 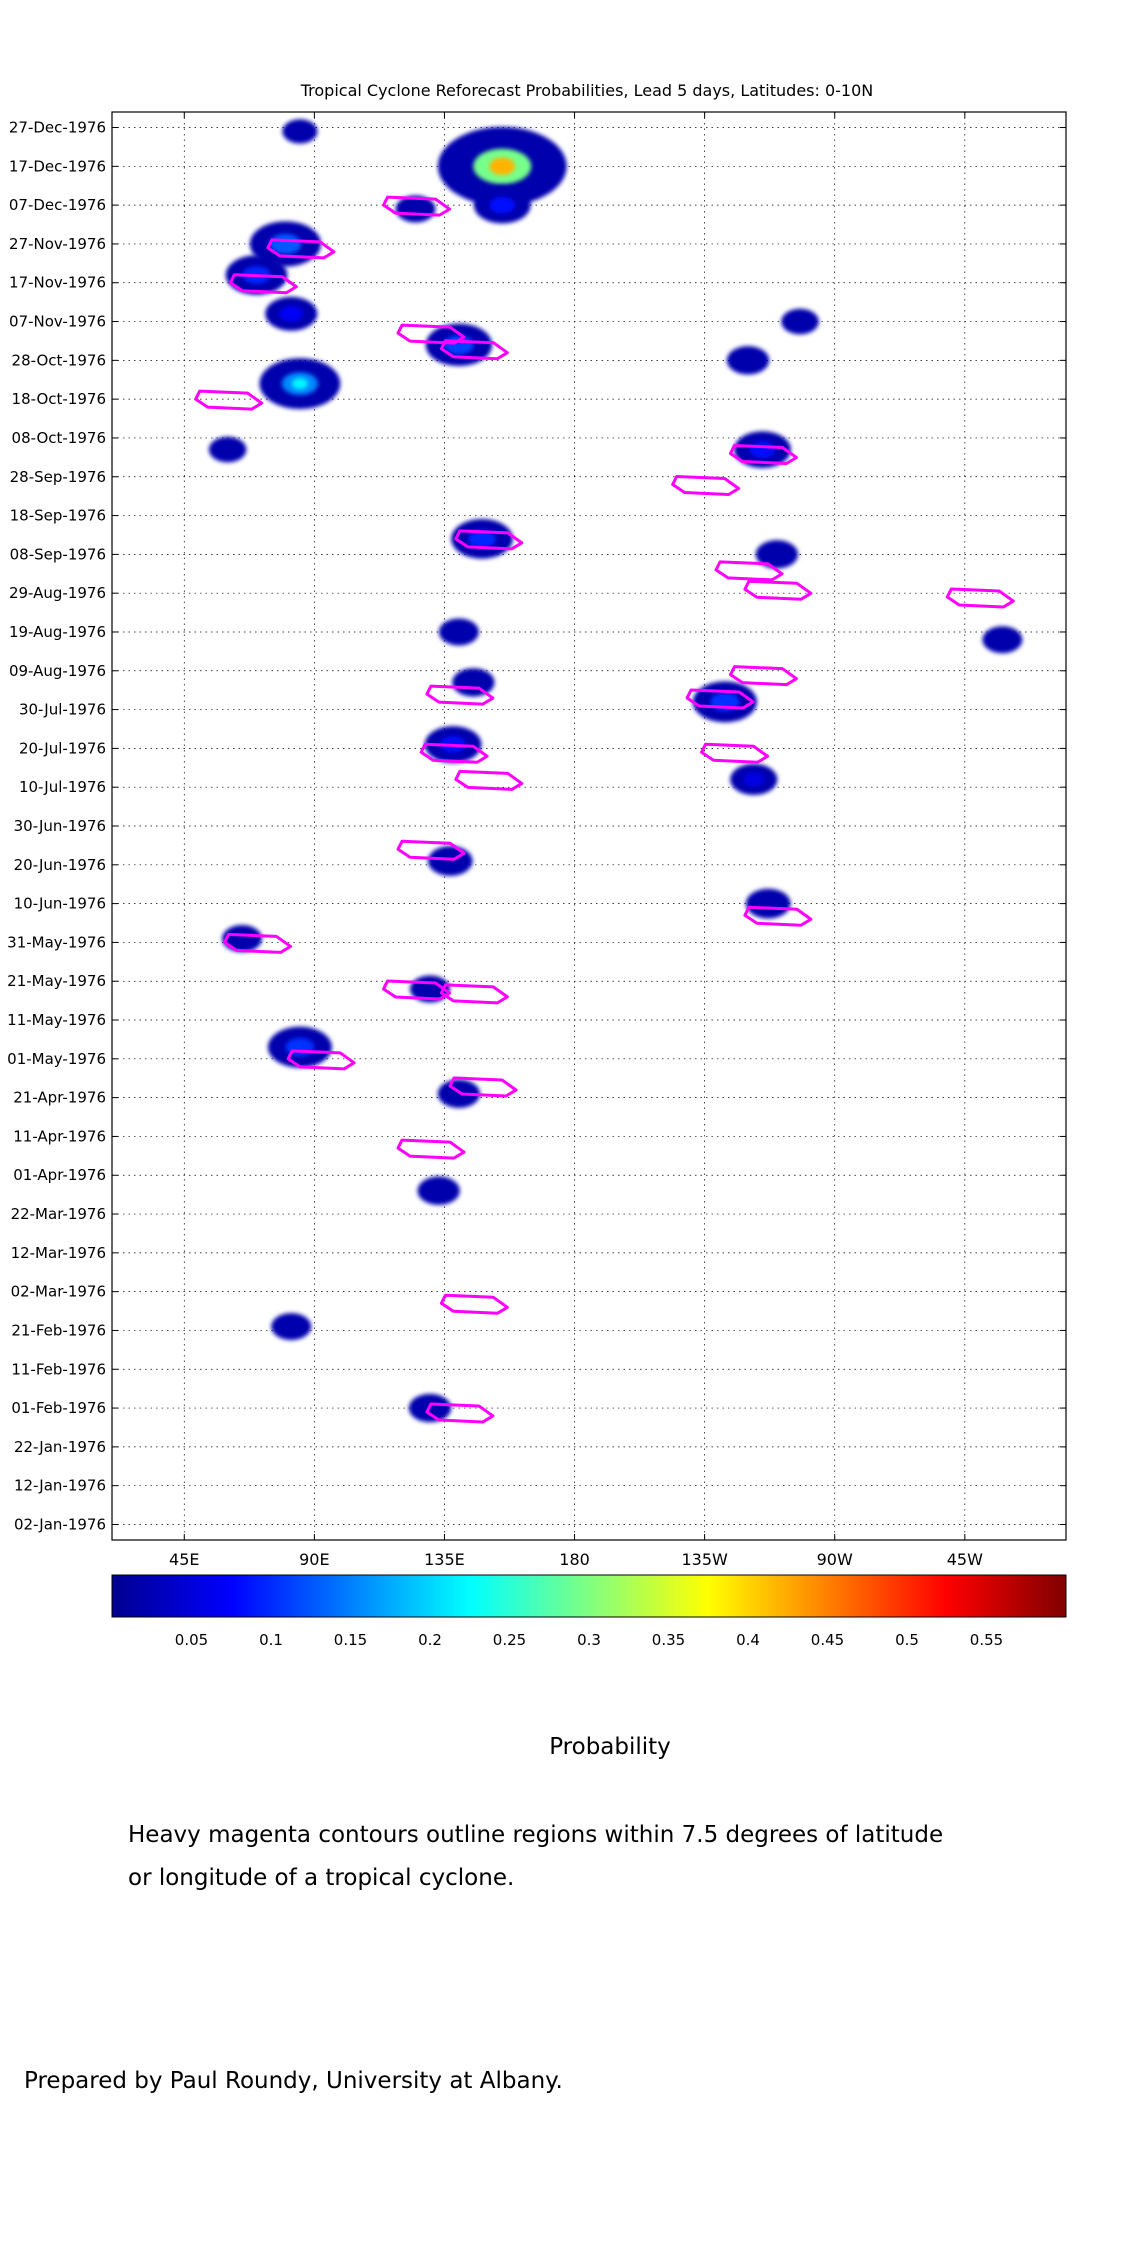 I want to click on y-tick-label: 02-Mar-1976, so click(x=58, y=1292).